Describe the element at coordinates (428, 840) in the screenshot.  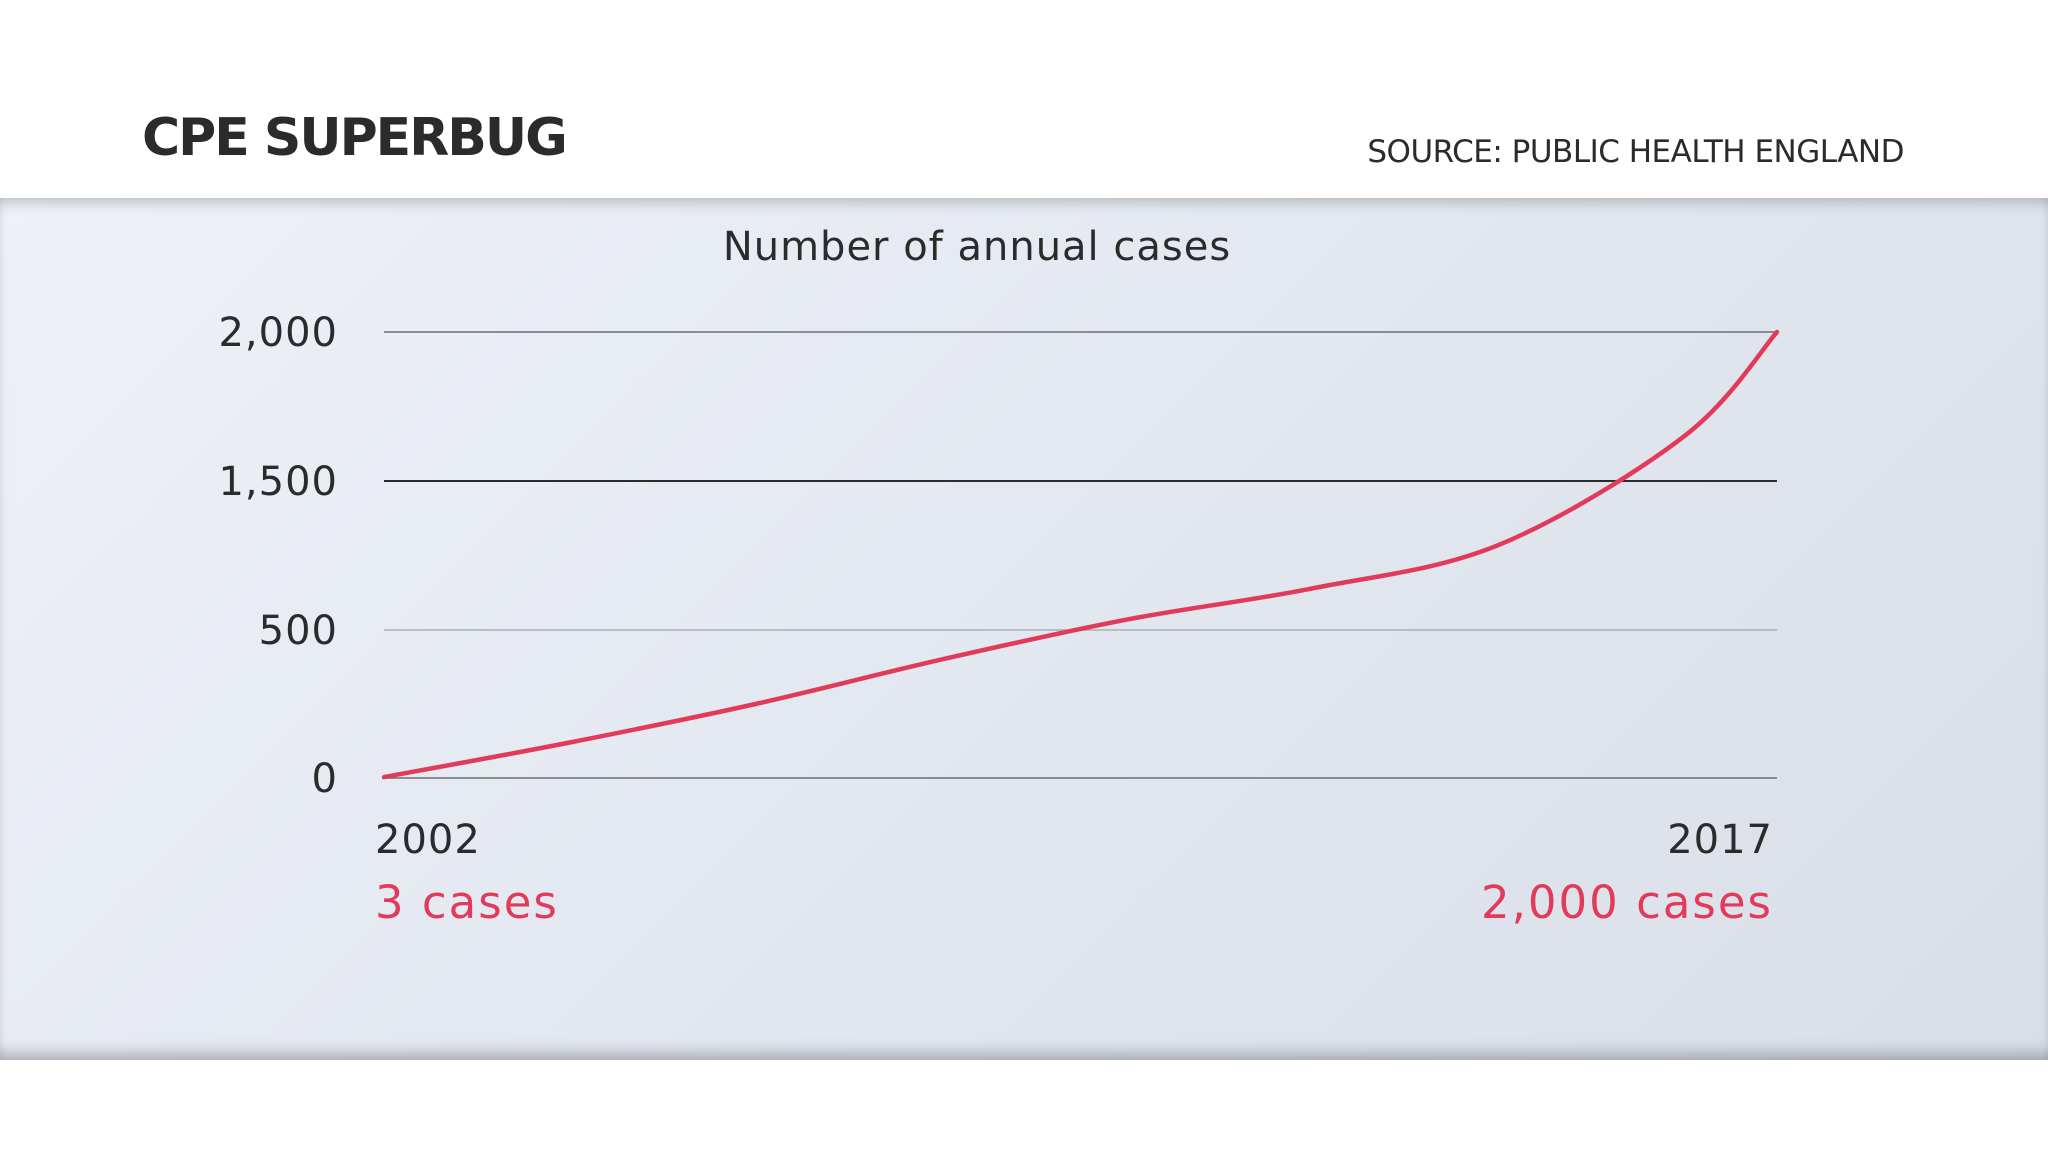
I see `x-tick-label-start: 2002` at that location.